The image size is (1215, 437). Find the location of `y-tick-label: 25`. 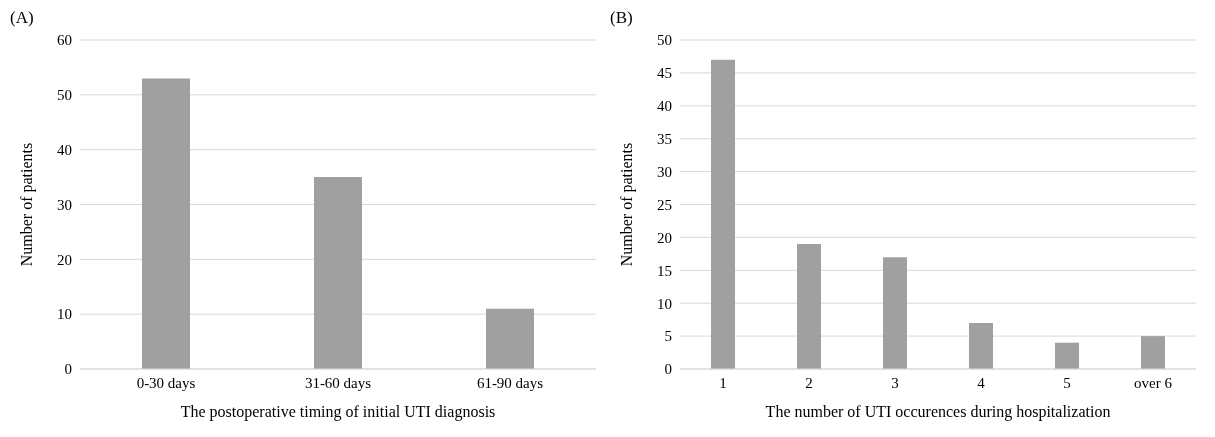

y-tick-label: 25 is located at coordinates (664, 204).